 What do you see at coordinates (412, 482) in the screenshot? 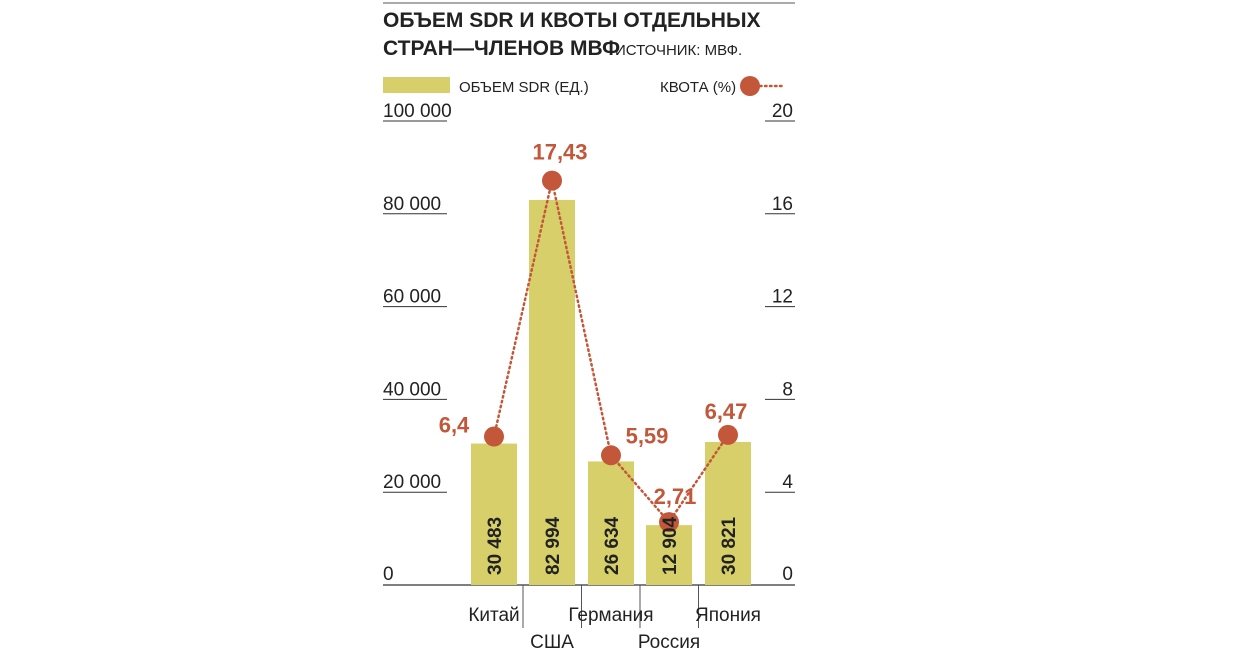
I see `left-tick-label: 20 000` at bounding box center [412, 482].